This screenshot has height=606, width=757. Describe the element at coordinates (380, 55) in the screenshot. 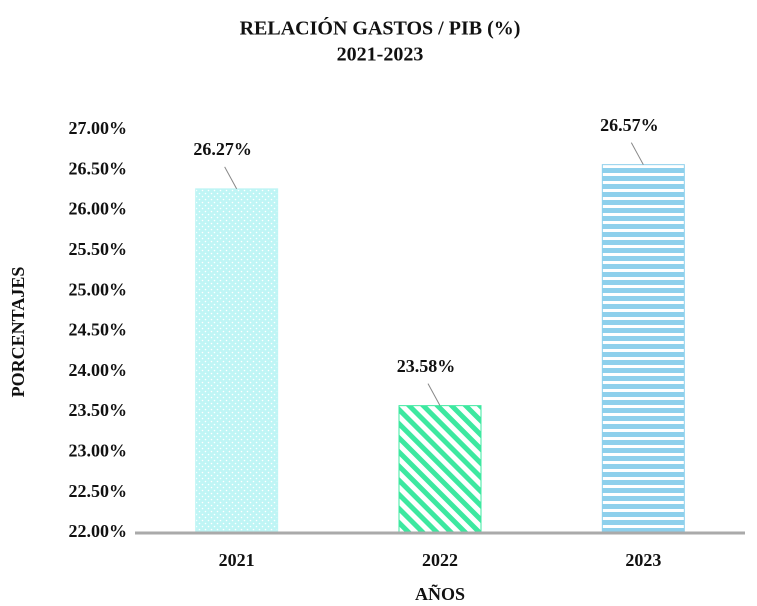

I see `chart-subtitle: 2021-2023` at that location.